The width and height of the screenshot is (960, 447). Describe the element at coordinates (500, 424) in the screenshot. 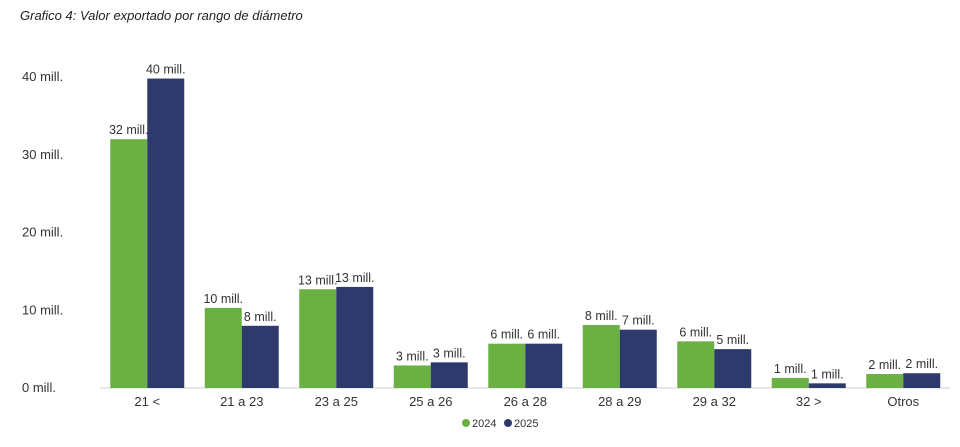

I see `legend: 2024 2025` at that location.